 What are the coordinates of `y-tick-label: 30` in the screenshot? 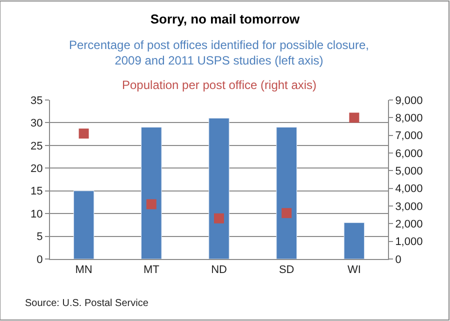 It's located at (36, 124).